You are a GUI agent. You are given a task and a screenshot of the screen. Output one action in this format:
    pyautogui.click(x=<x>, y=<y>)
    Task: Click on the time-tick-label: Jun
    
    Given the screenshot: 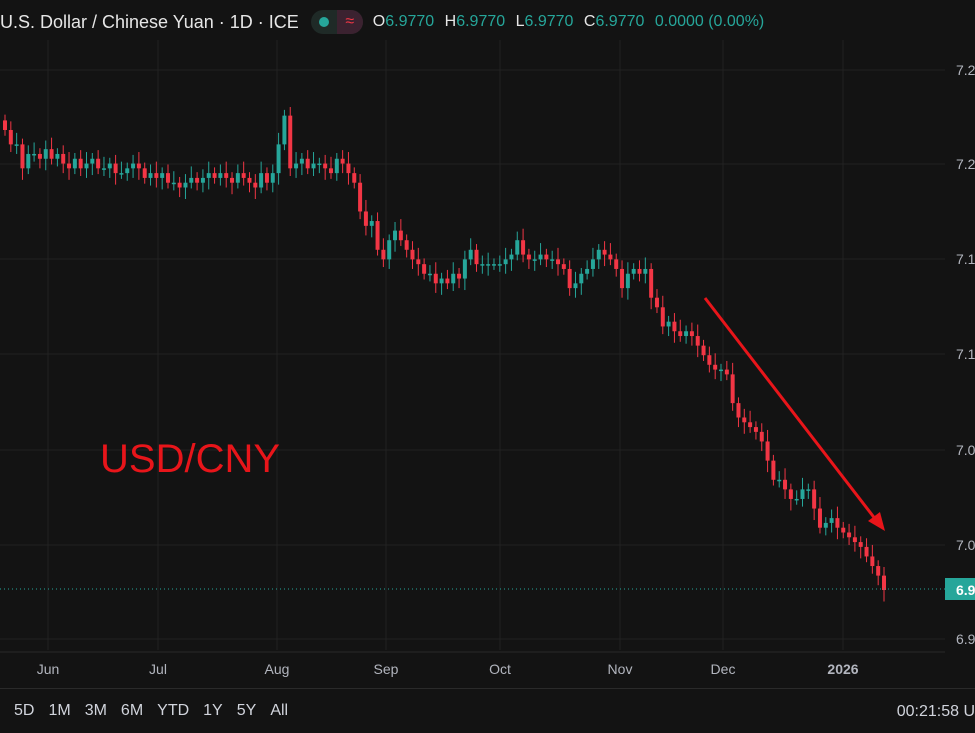 What is the action you would take?
    pyautogui.click(x=48, y=669)
    